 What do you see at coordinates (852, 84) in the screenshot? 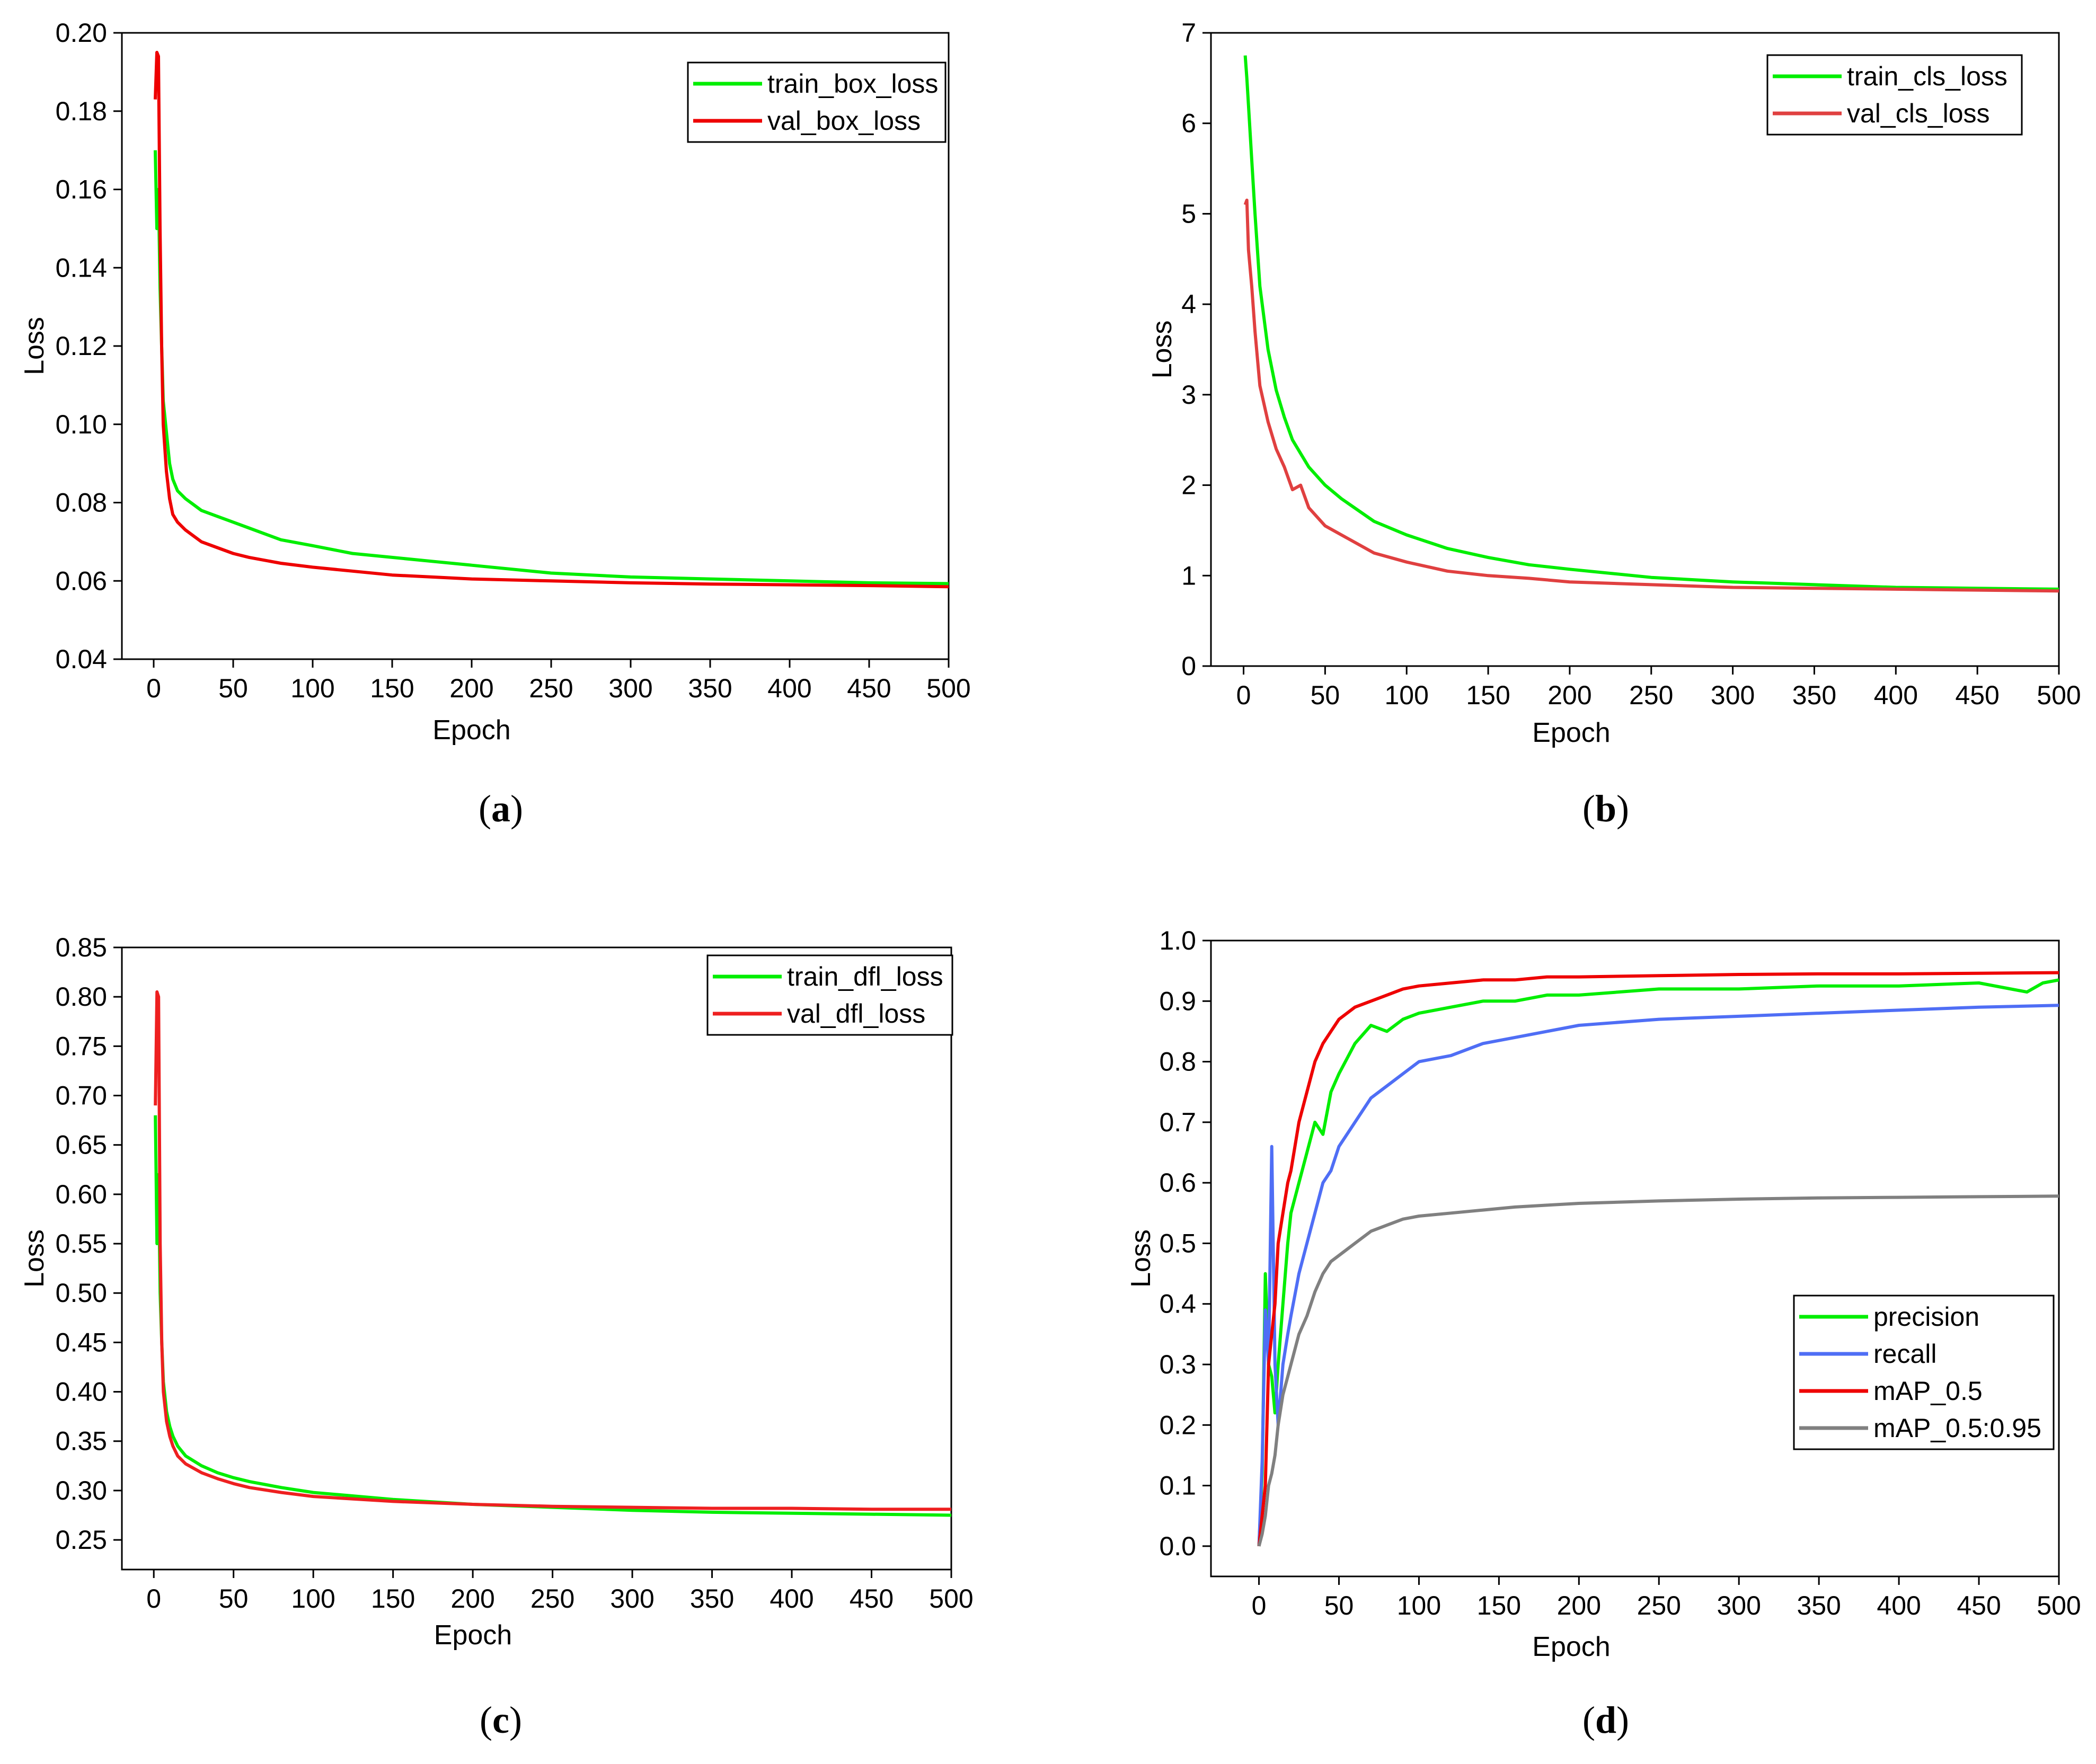
I see `legend-entry: train_box_loss` at bounding box center [852, 84].